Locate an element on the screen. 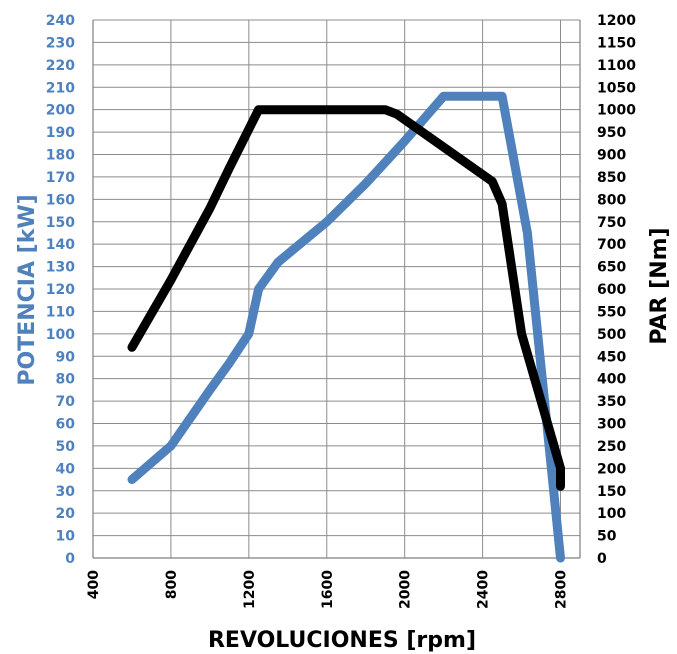 The image size is (677, 654). y-right-tick-label: 900 is located at coordinates (611, 156).